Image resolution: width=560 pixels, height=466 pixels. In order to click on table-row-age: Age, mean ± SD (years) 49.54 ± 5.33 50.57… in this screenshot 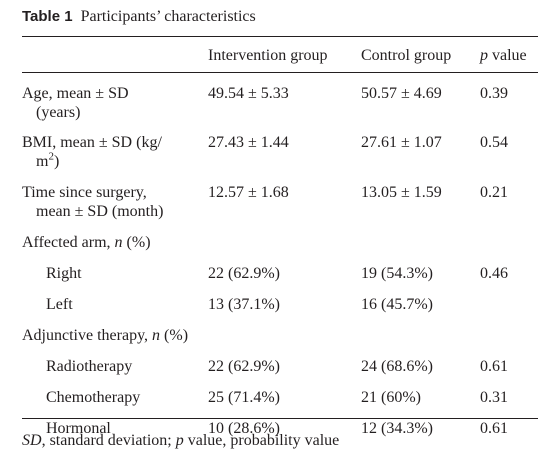, I will do `click(280, 99)`.